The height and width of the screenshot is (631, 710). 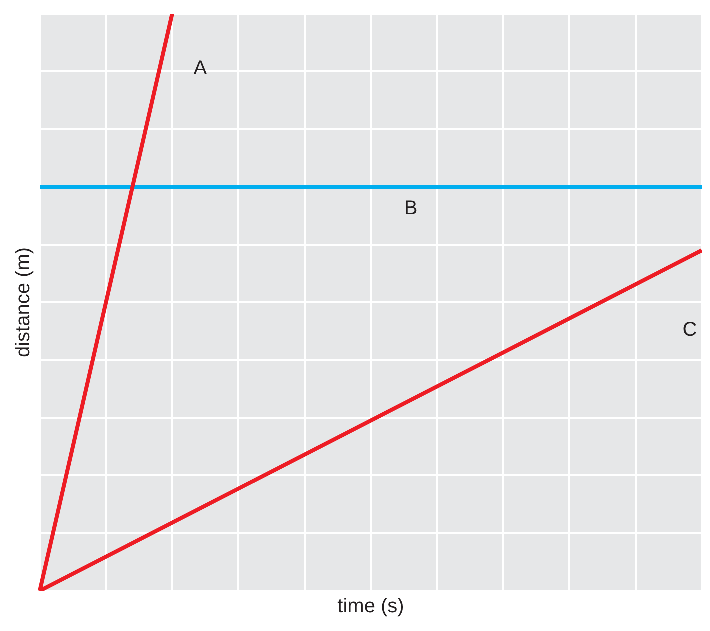 What do you see at coordinates (201, 69) in the screenshot?
I see `series-label: A` at bounding box center [201, 69].